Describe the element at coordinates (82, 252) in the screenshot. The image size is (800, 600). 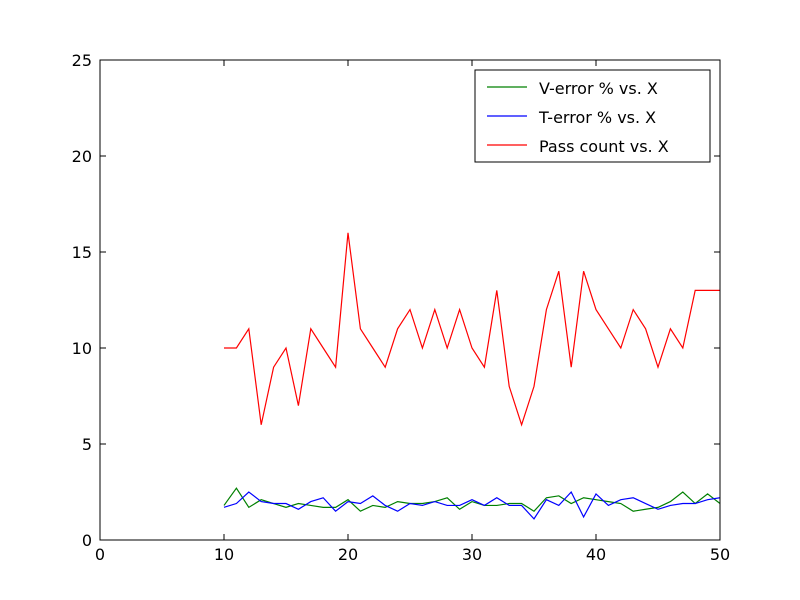
I see `y-tick-label: 15` at that location.